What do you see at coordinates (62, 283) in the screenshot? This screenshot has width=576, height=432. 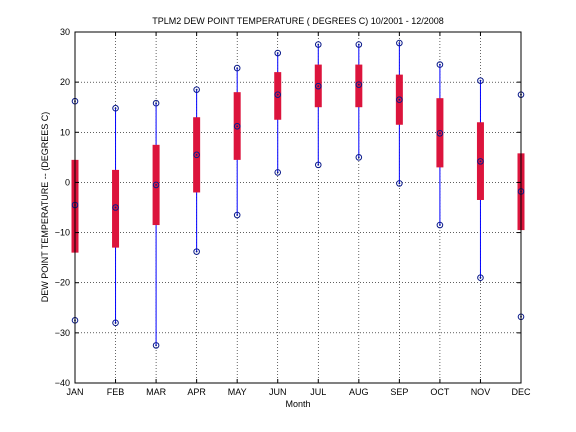 I see `y-tick-label: −20` at bounding box center [62, 283].